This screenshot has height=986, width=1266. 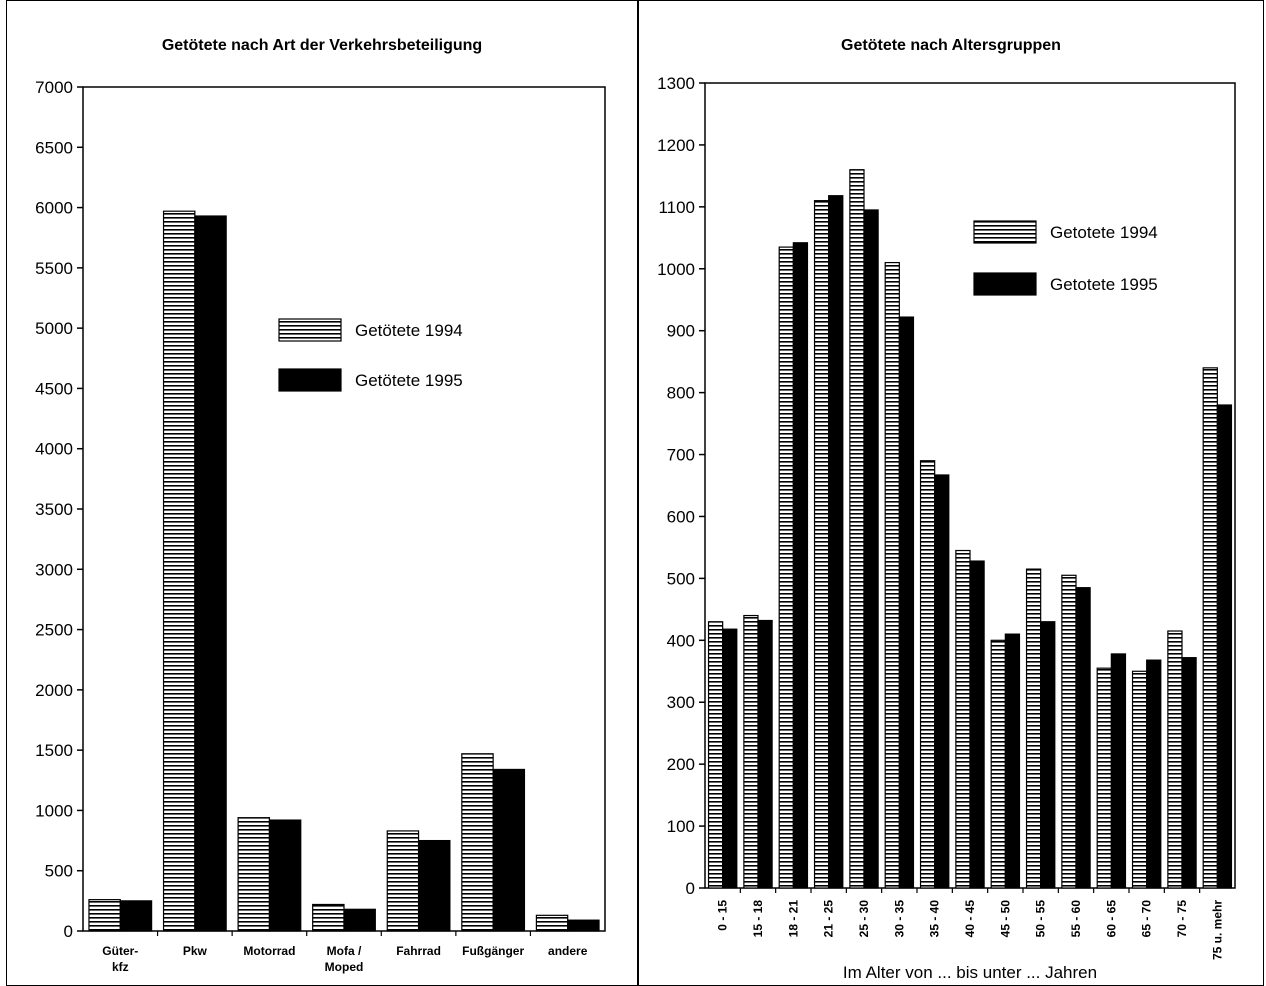 What do you see at coordinates (54, 328) in the screenshot?
I see `y-tick-label: 5000` at bounding box center [54, 328].